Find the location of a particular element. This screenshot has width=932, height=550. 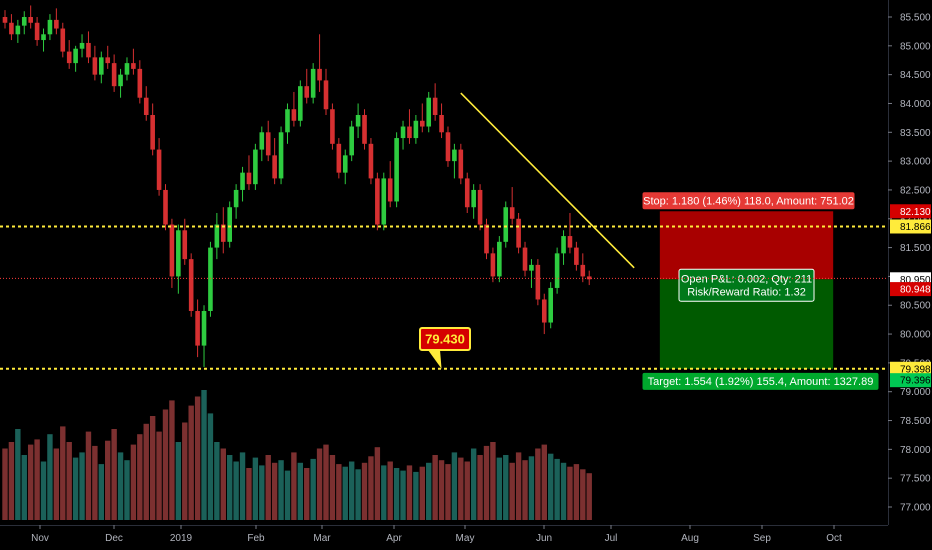

trendline-drawing is located at coordinates (547, 180).